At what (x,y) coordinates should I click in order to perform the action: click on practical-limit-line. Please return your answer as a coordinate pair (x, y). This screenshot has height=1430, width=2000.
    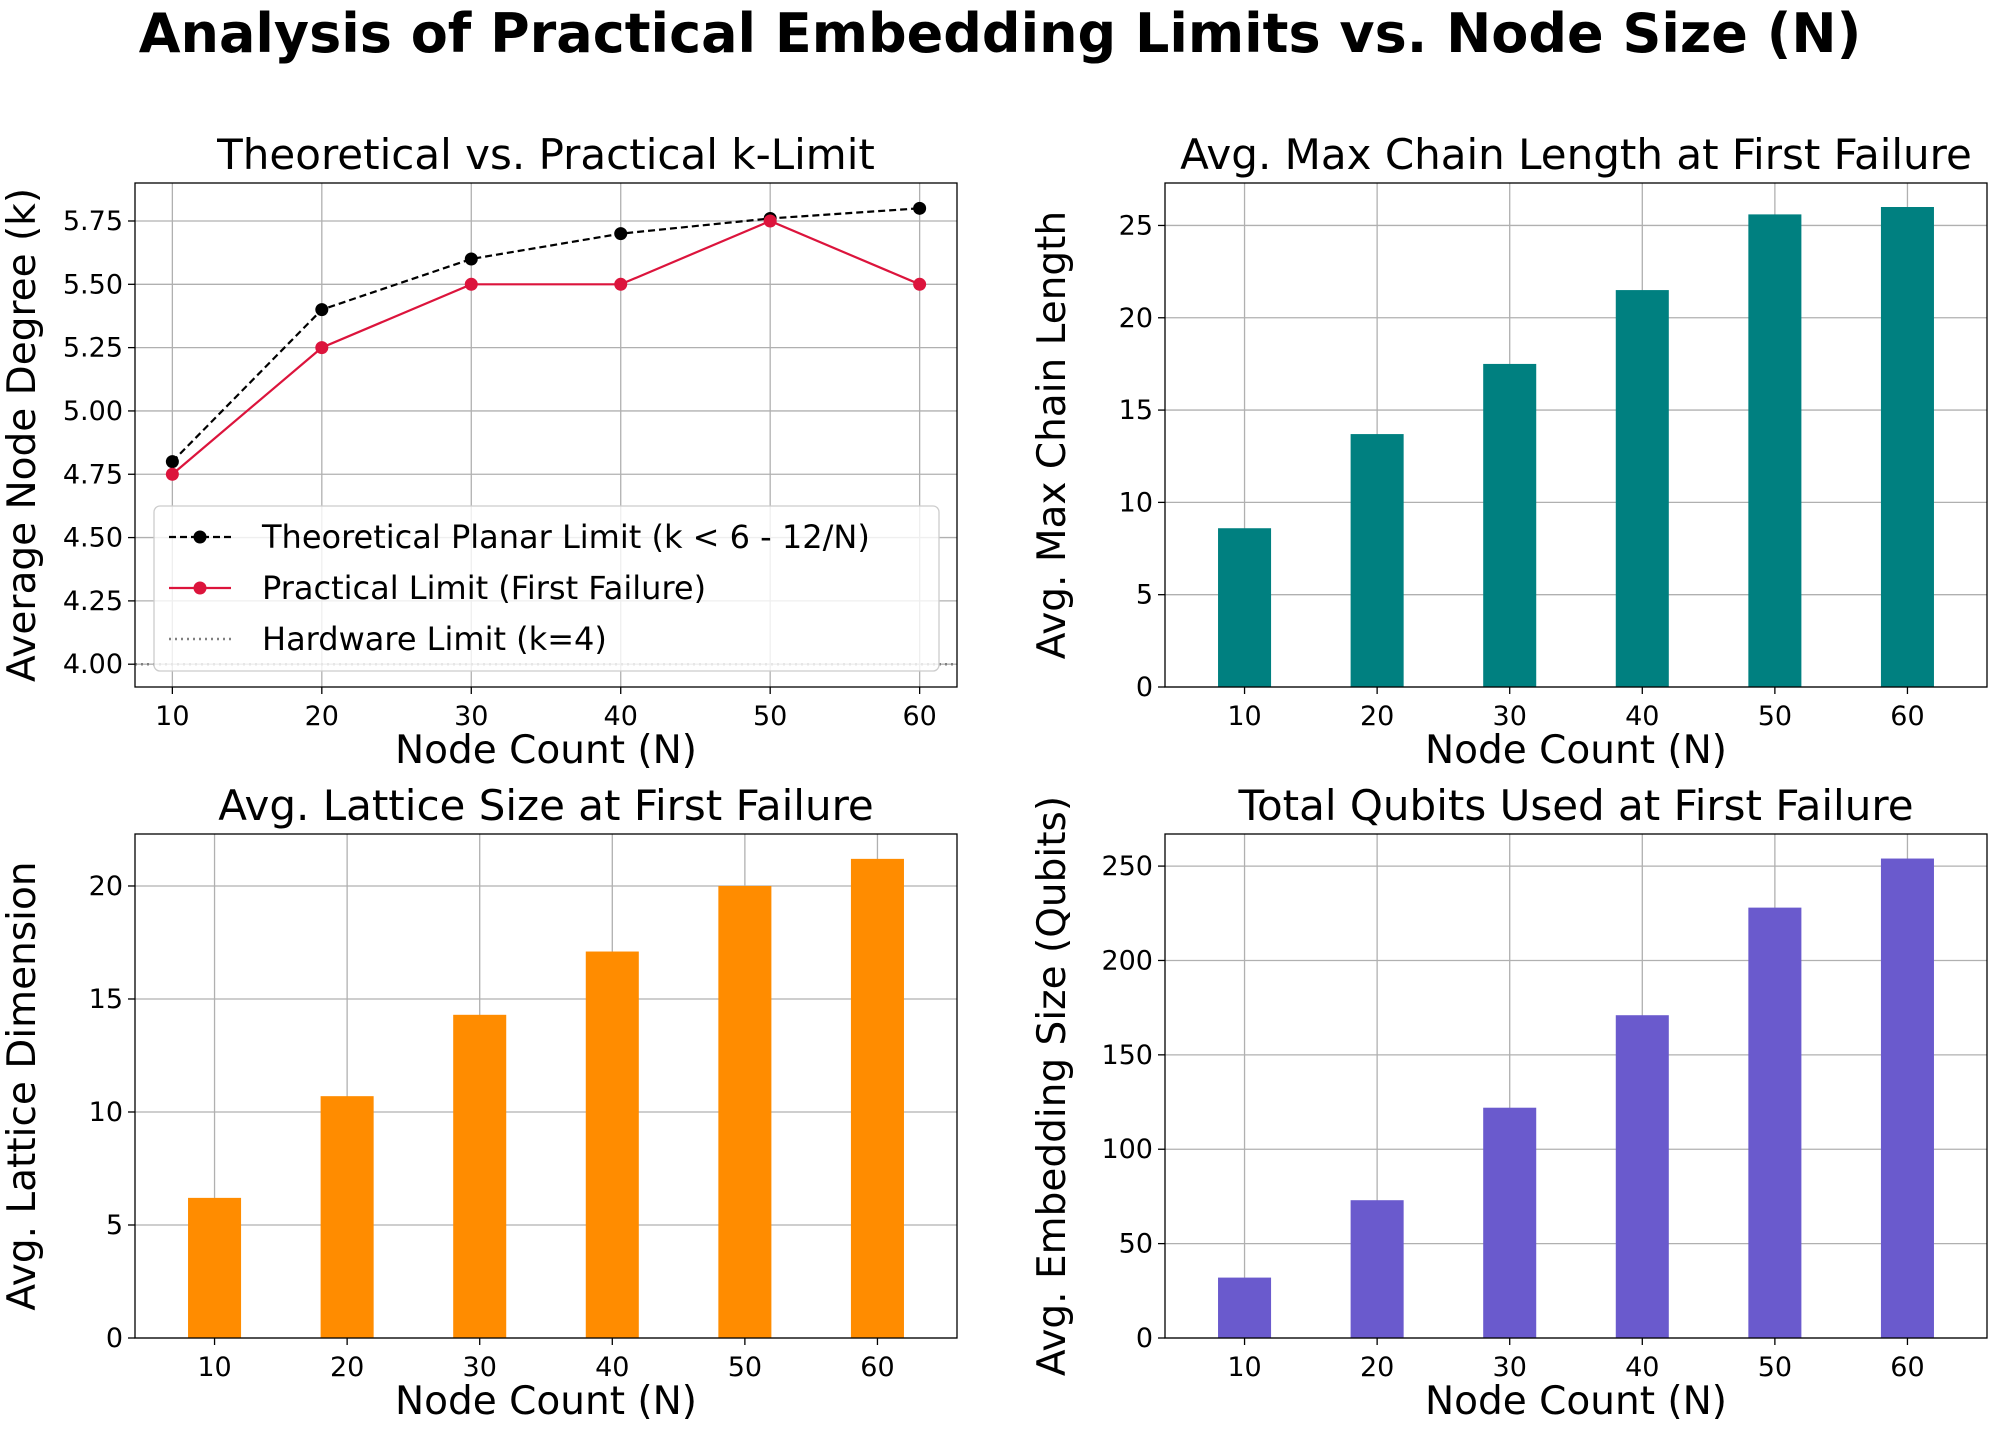
    Looking at the image, I should click on (546, 347).